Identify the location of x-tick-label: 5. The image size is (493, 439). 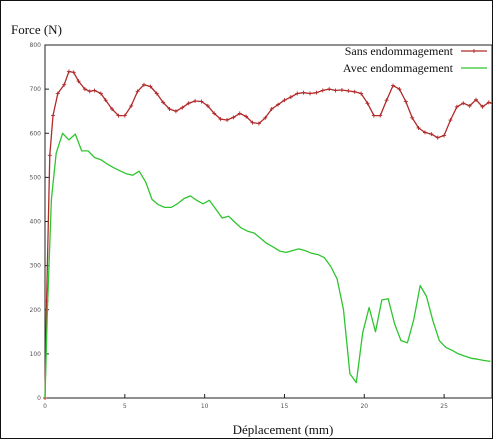
(125, 406).